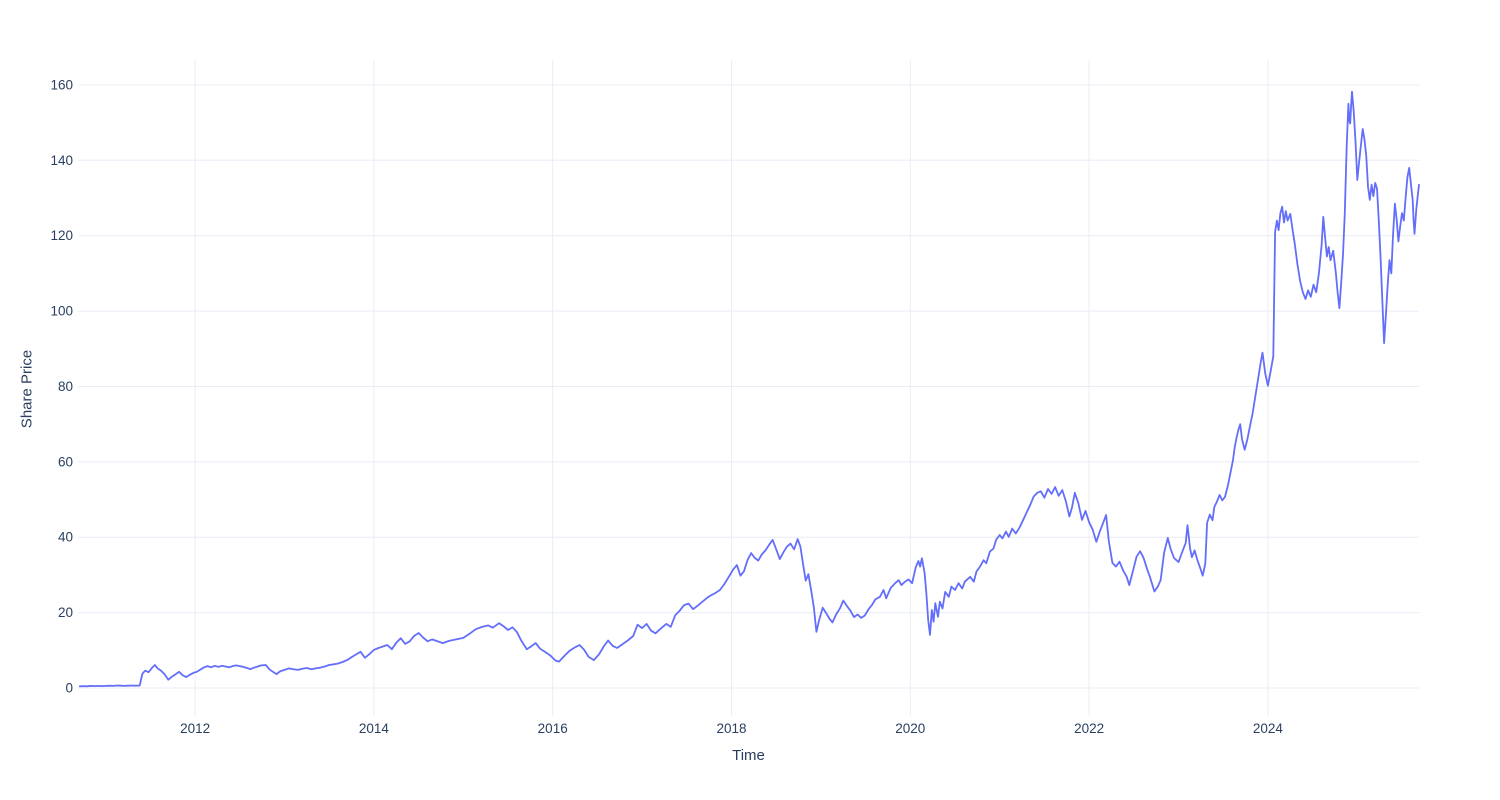 This screenshot has width=1500, height=800. What do you see at coordinates (65, 612) in the screenshot?
I see `y-tick-label: 20` at bounding box center [65, 612].